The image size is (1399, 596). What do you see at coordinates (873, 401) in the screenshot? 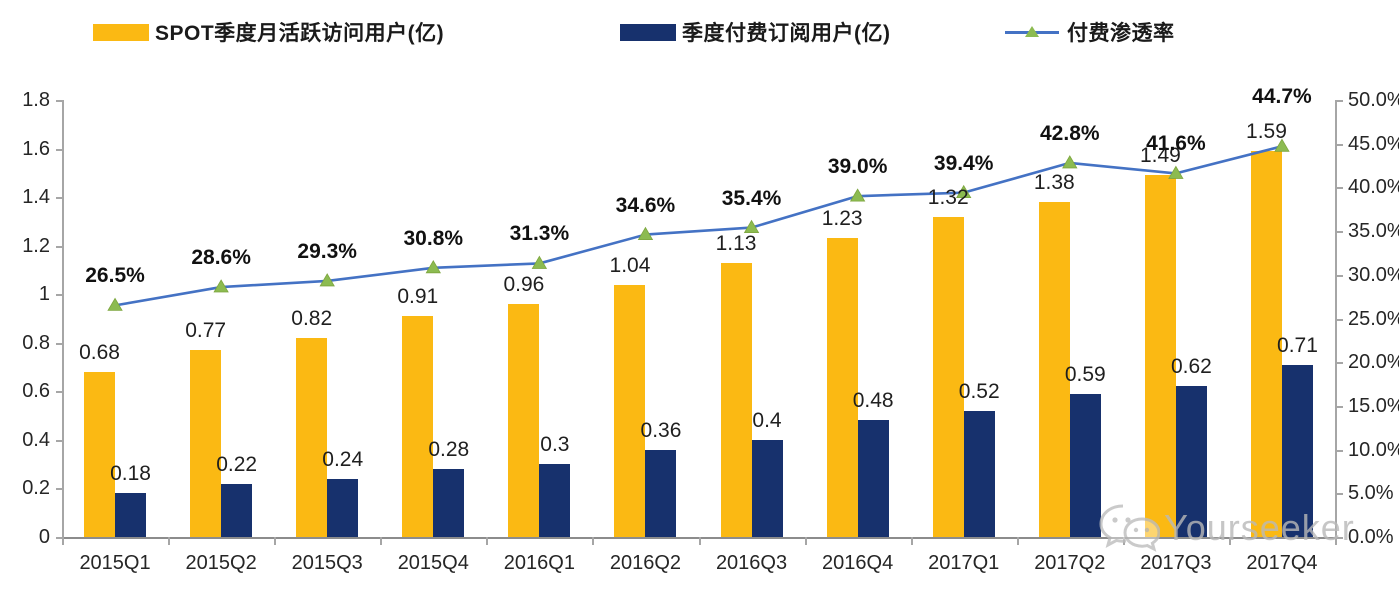
I see `bar-subs-value-label: 0.48` at bounding box center [873, 401].